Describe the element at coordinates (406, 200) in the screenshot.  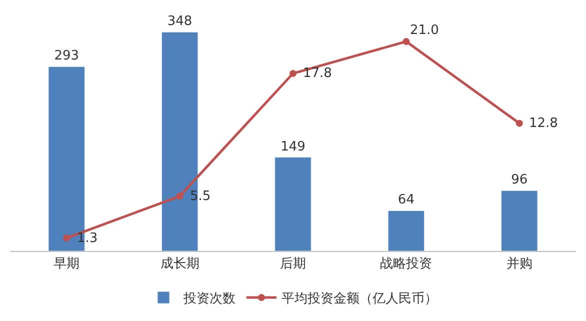
I see `data-label: 64` at that location.